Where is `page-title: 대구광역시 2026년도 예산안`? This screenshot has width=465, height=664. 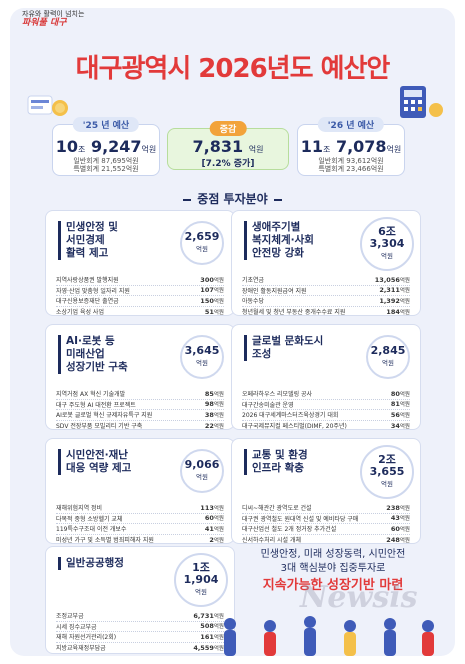
page-title: 대구광역시 2026년도 예산안 is located at coordinates (233, 69).